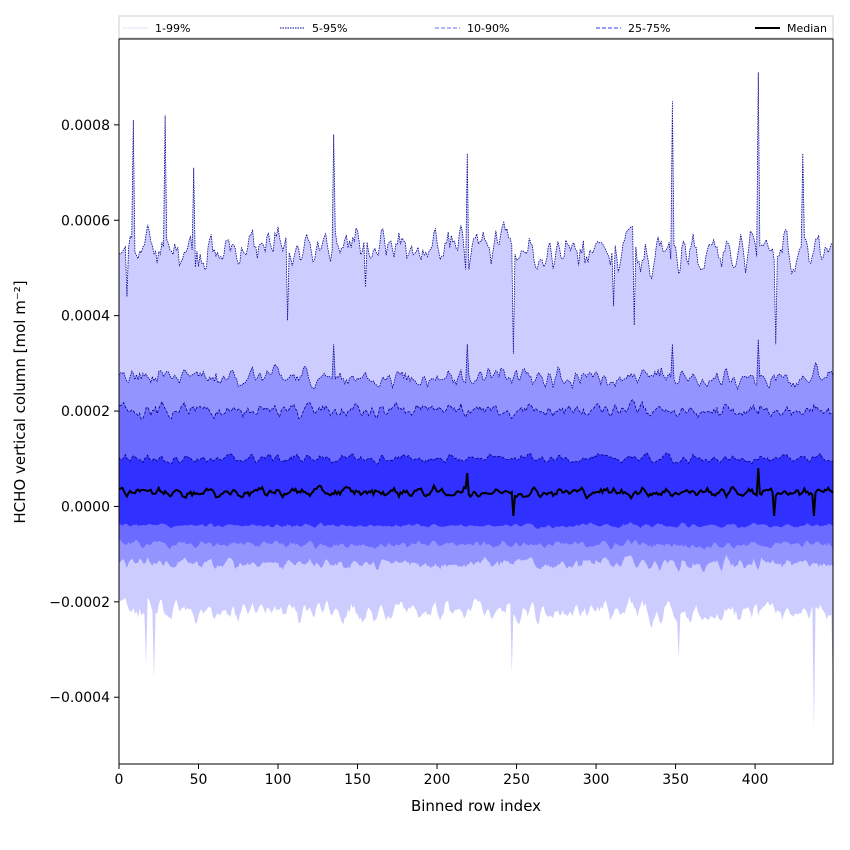  I want to click on median-line, so click(476, 492).